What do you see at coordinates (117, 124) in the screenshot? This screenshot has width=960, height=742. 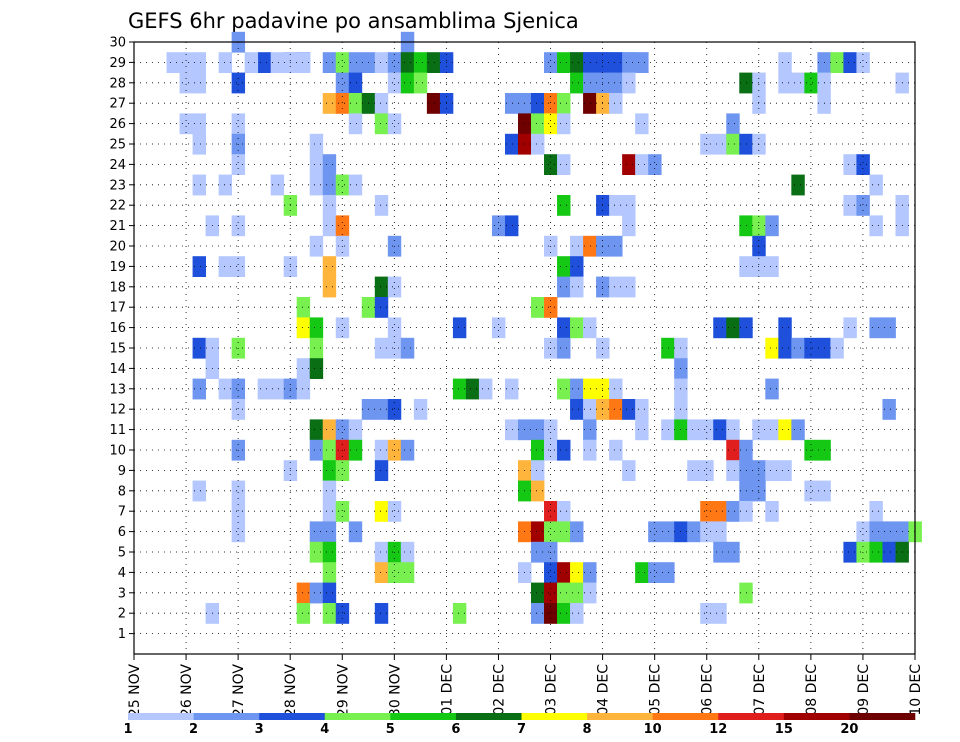 I see `y-tick-label: 26` at bounding box center [117, 124].